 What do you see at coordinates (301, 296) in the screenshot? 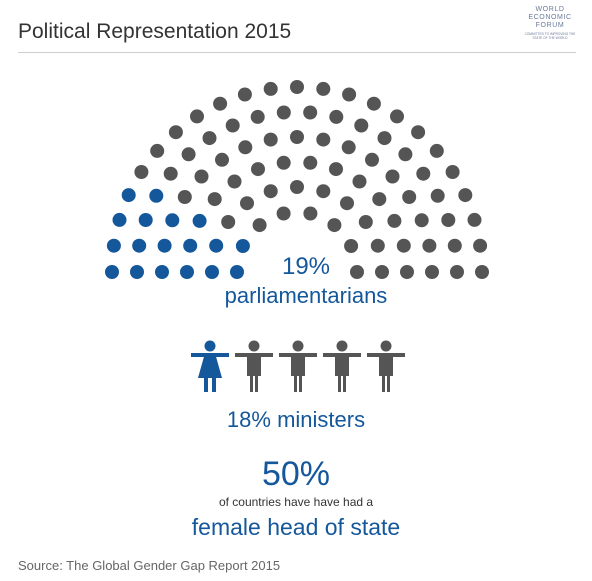
I see `parliament-label: parliamentarians` at bounding box center [301, 296].